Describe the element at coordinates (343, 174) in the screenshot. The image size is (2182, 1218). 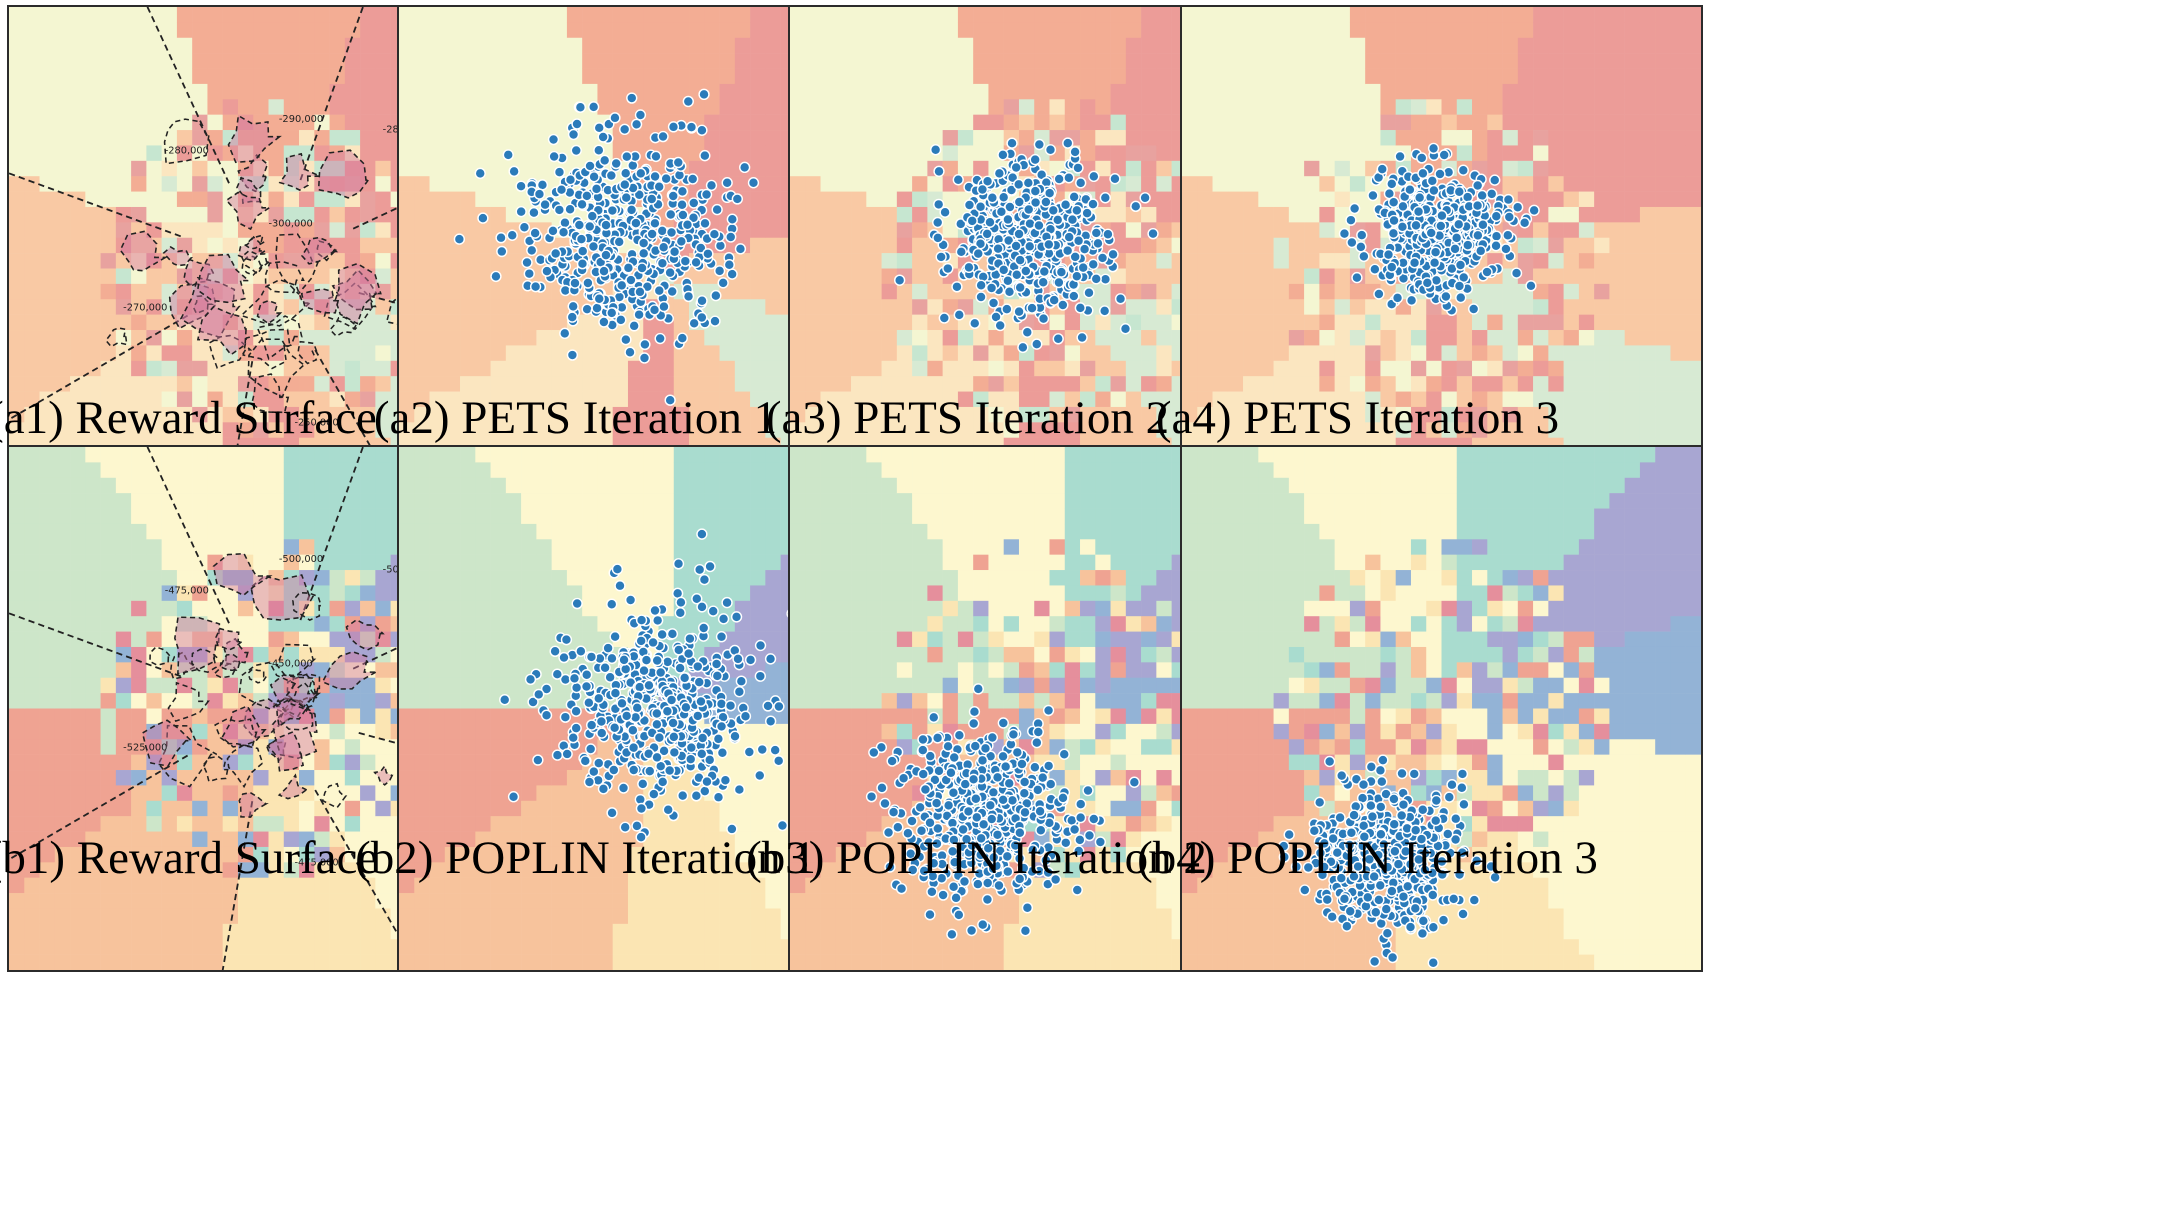
I see `contour-line` at that location.